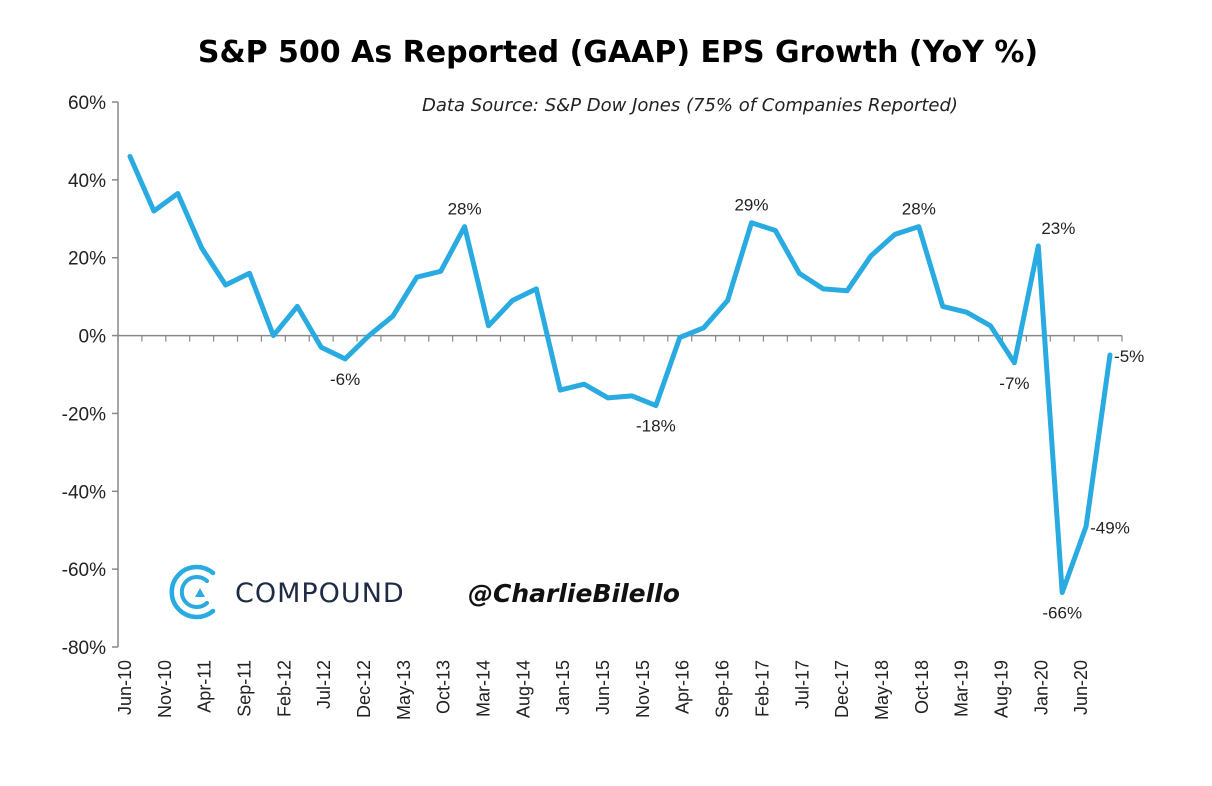 The image size is (1212, 786). Describe the element at coordinates (1062, 613) in the screenshot. I see `data-label: -66%` at that location.